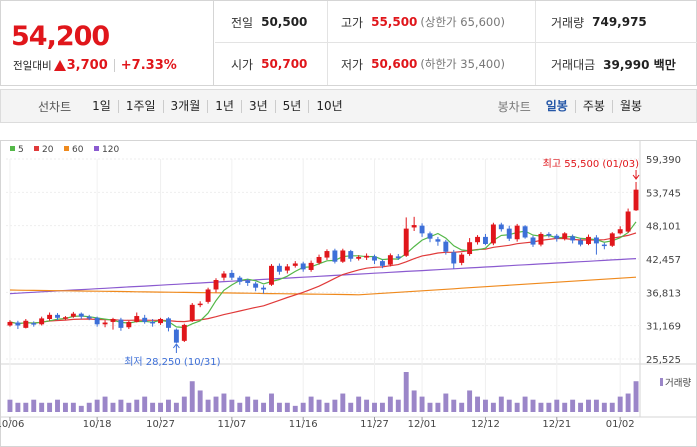 The image size is (697, 447). What do you see at coordinates (593, 106) in the screenshot?
I see `tab-weekly: 주봉` at bounding box center [593, 106].